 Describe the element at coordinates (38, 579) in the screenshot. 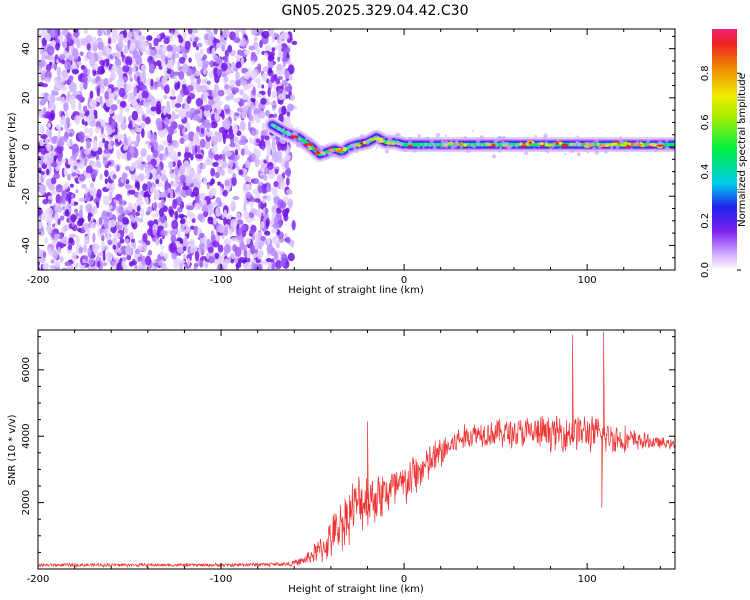

I see `snr-x-tick-label: -200` at that location.